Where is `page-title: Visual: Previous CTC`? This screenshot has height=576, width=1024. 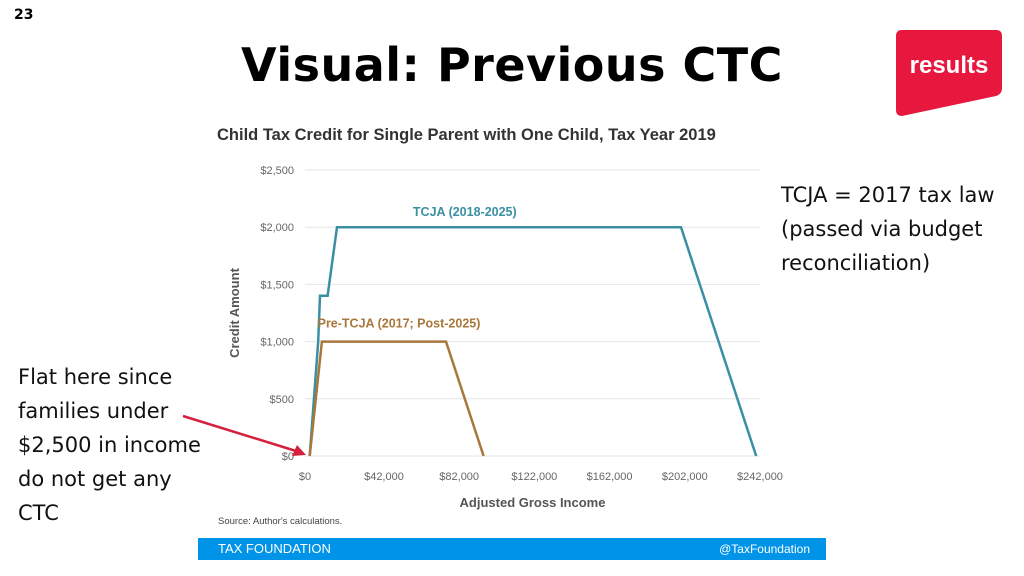 page-title: Visual: Previous CTC is located at coordinates (512, 65).